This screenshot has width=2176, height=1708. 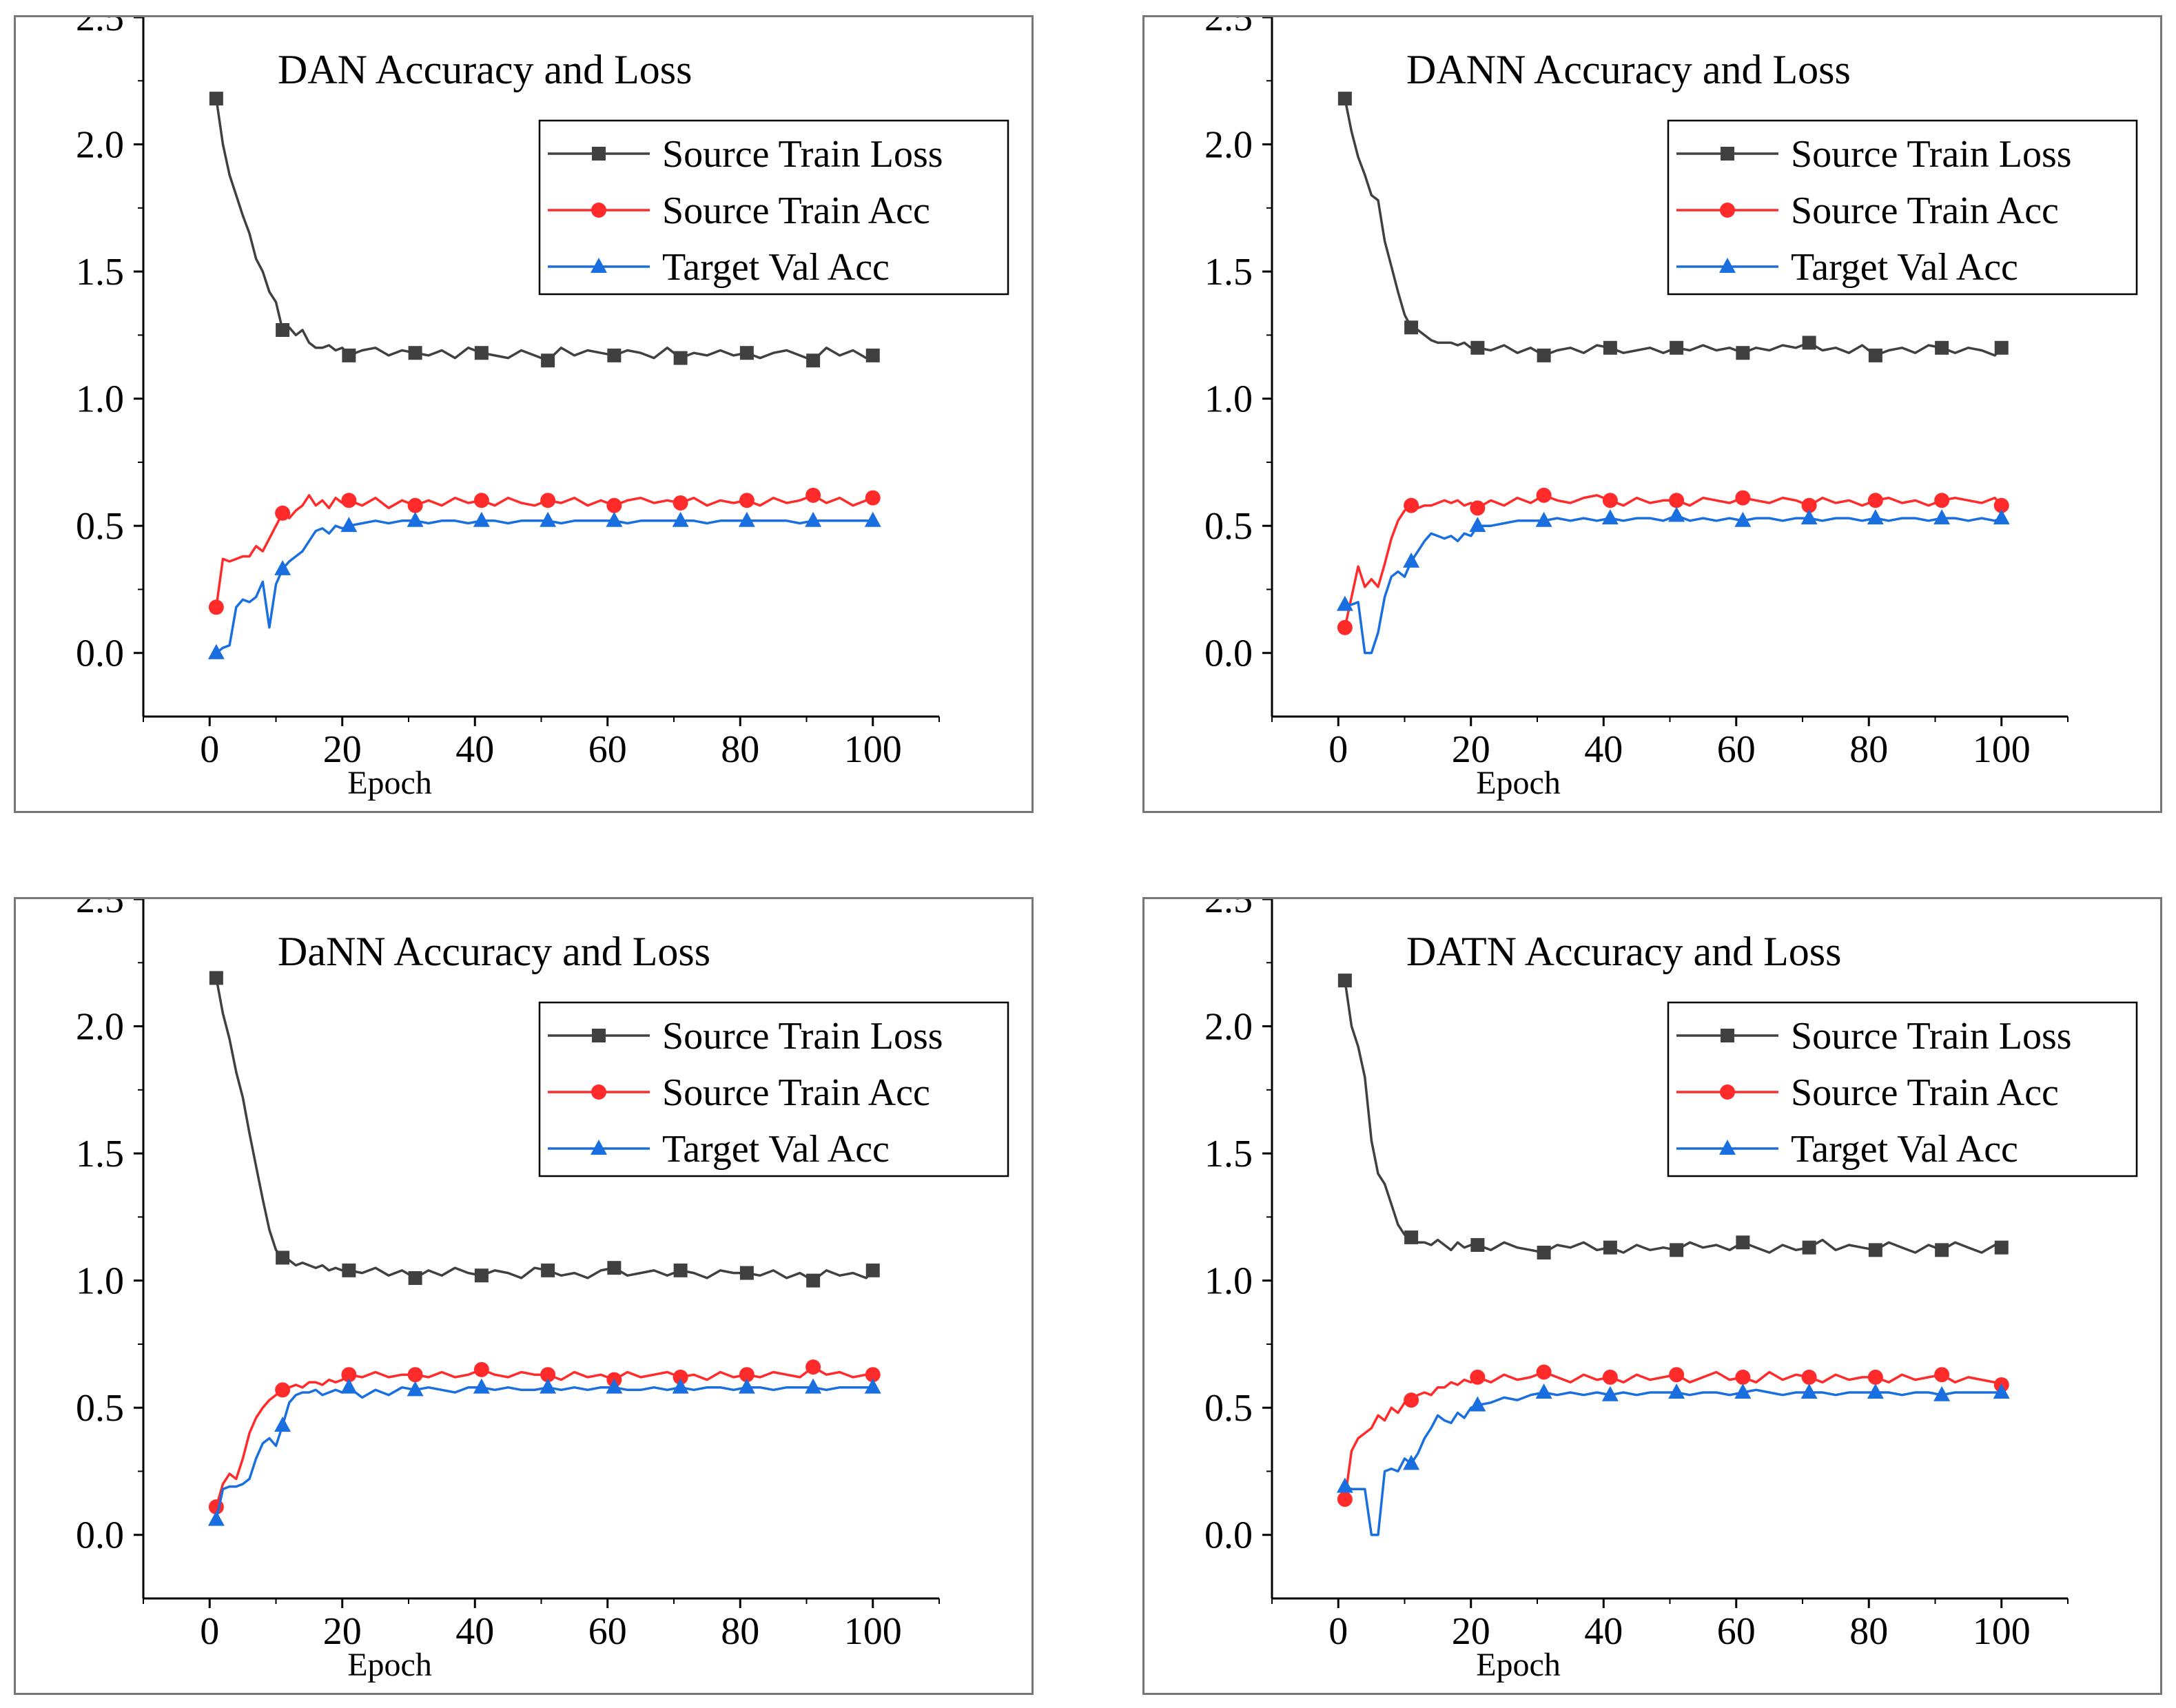 What do you see at coordinates (474, 749) in the screenshot?
I see `chart-0-x-tick-label: 40` at bounding box center [474, 749].